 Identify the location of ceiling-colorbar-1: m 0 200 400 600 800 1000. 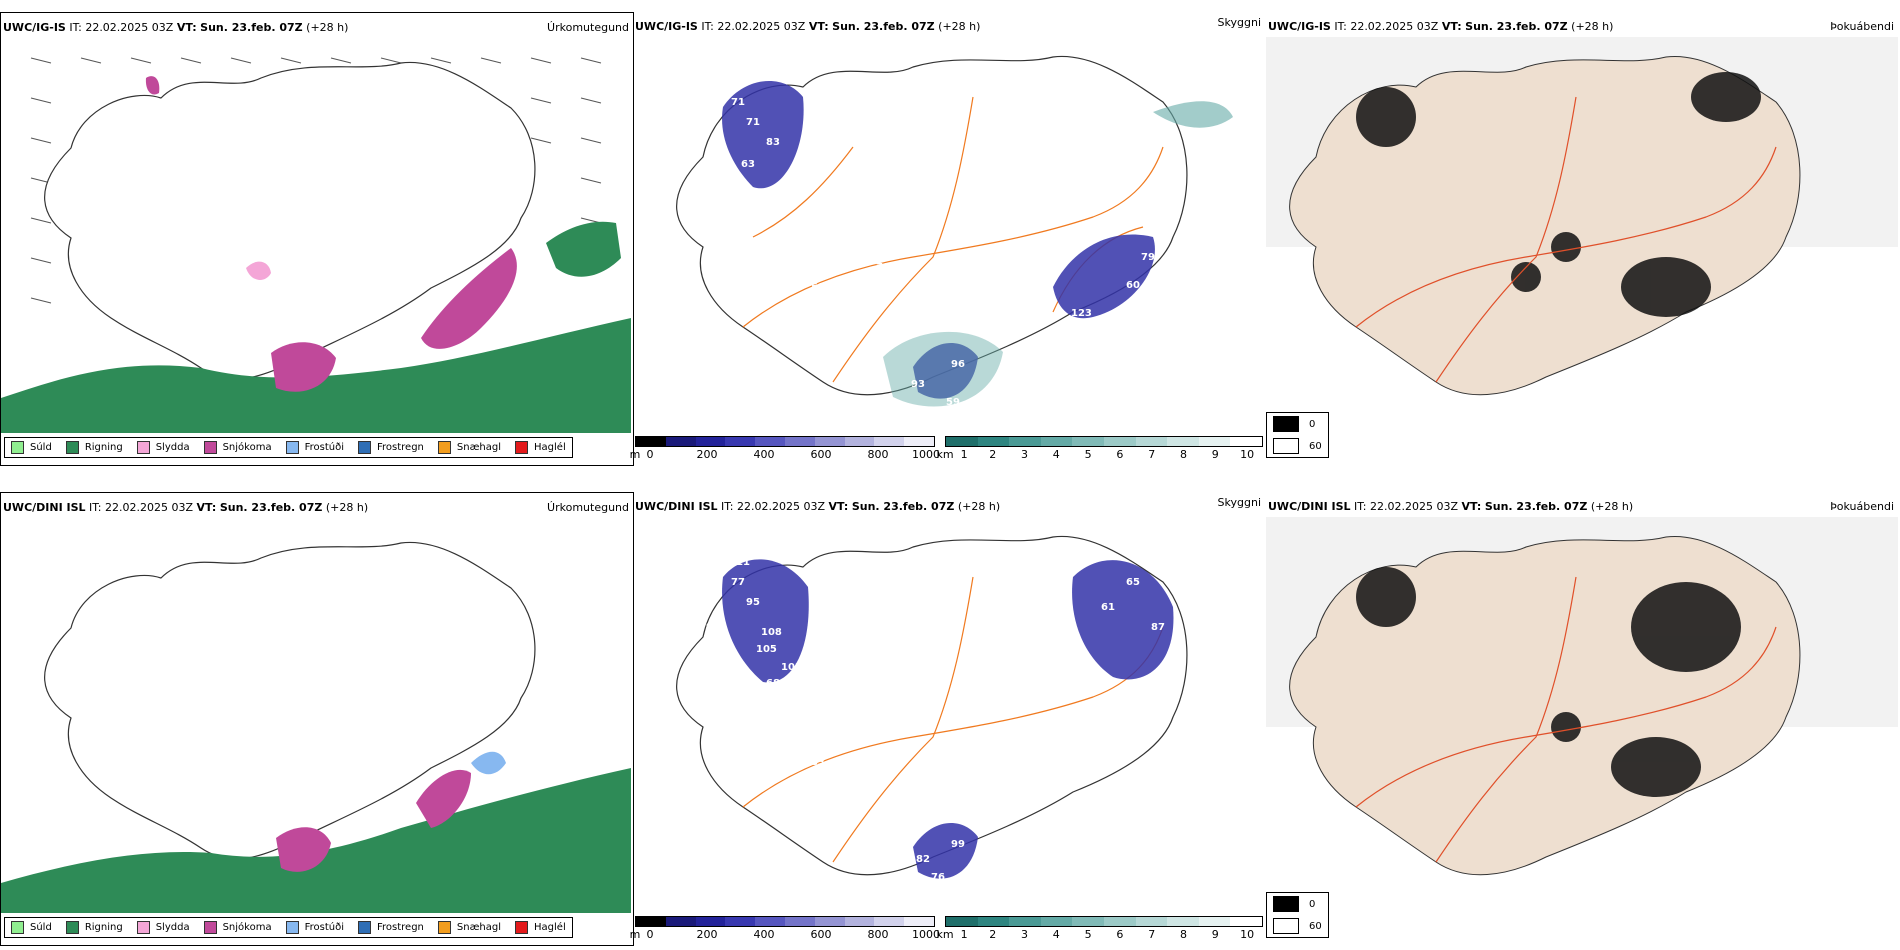
(785, 449).